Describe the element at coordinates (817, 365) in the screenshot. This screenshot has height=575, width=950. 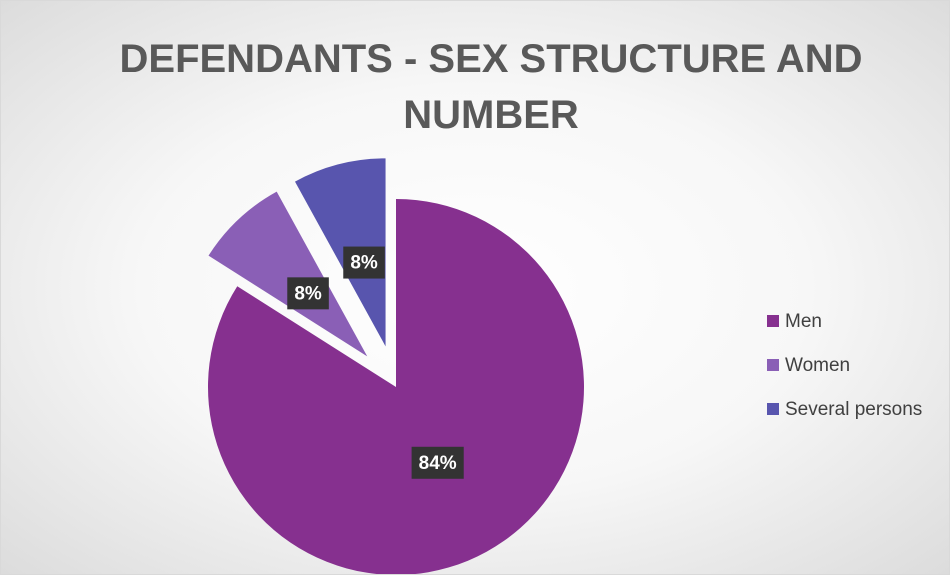
I see `legend-label: Women` at that location.